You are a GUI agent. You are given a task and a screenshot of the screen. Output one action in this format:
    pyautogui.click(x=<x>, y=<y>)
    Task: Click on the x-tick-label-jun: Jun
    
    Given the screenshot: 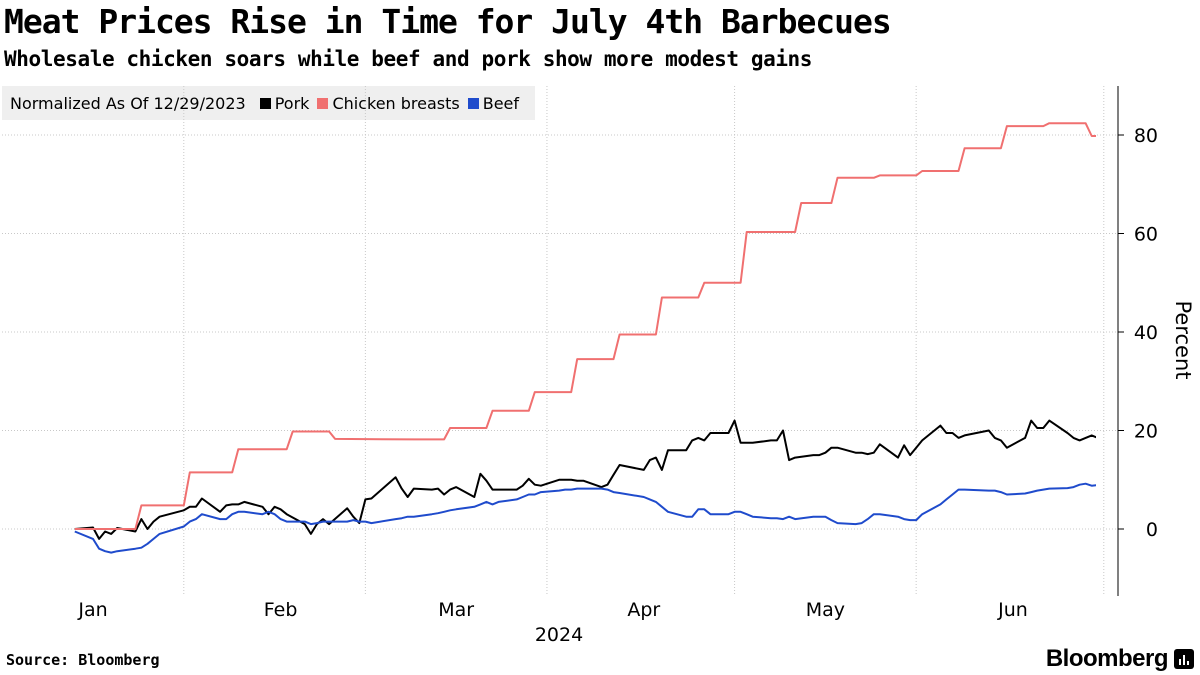 What is the action you would take?
    pyautogui.click(x=1012, y=610)
    